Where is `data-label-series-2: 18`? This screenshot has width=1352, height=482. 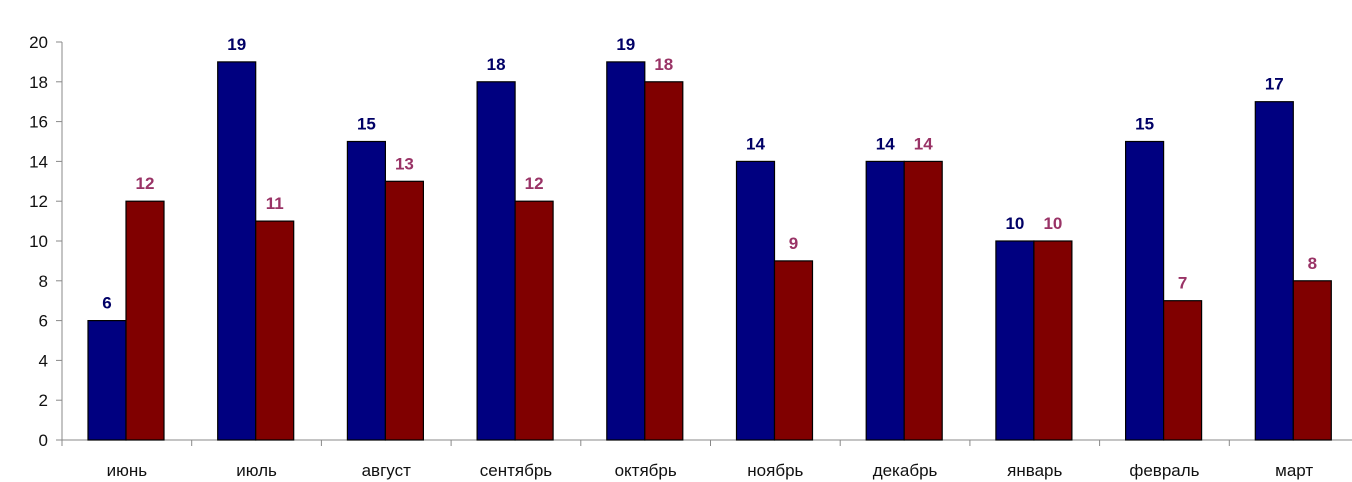
data-label-series-2: 18 is located at coordinates (663, 64).